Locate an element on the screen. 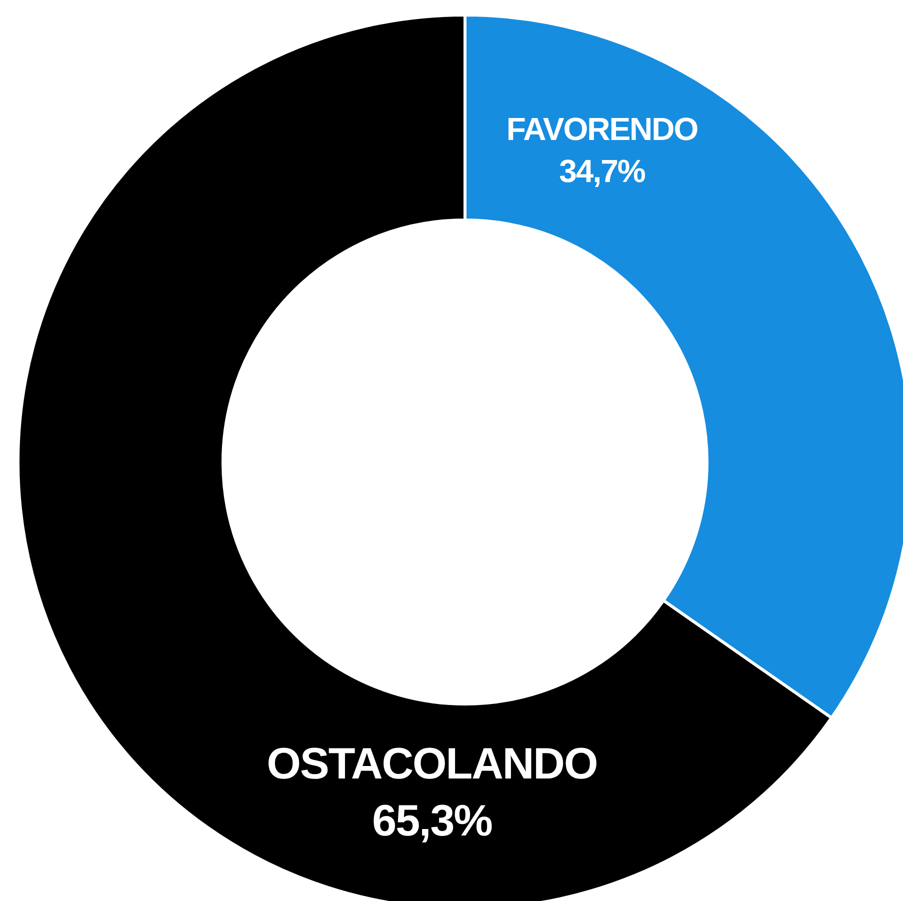 This screenshot has width=903, height=901. slice-label: FAVORENDO is located at coordinates (602, 129).